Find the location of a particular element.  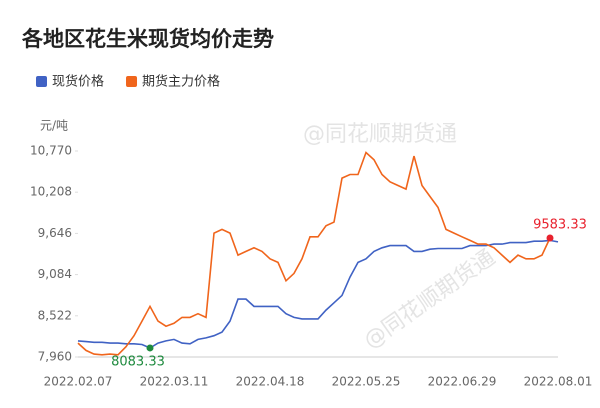

y-tick-label: 9,084 is located at coordinates (55, 274).